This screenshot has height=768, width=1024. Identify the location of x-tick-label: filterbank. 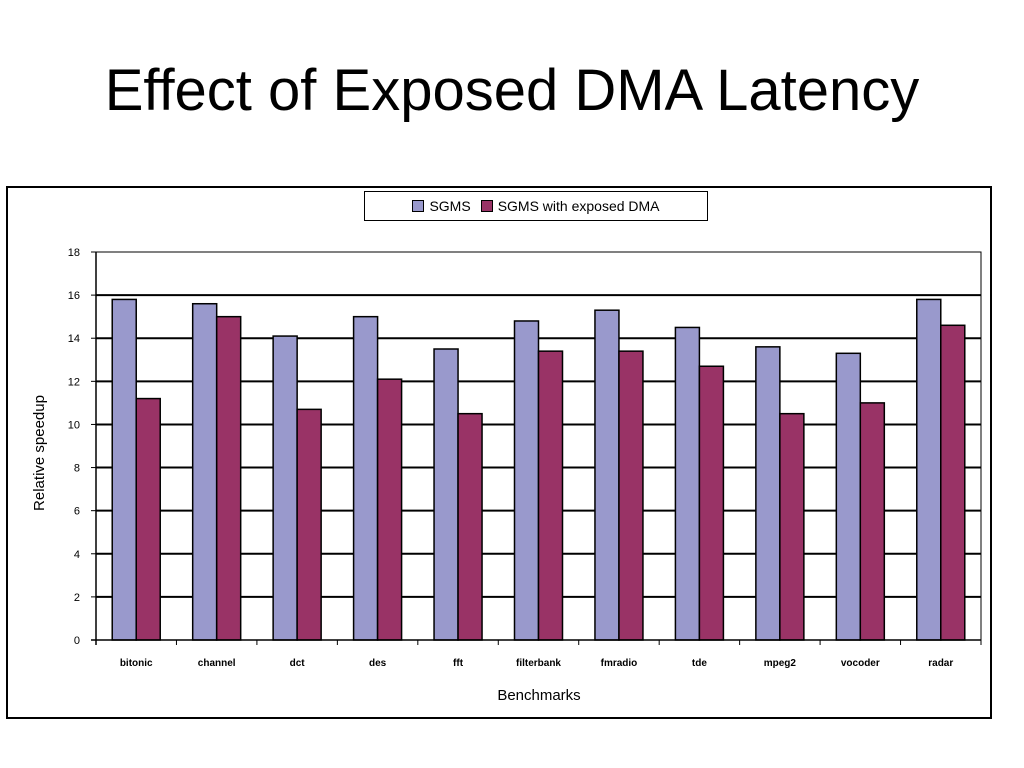
(538, 663).